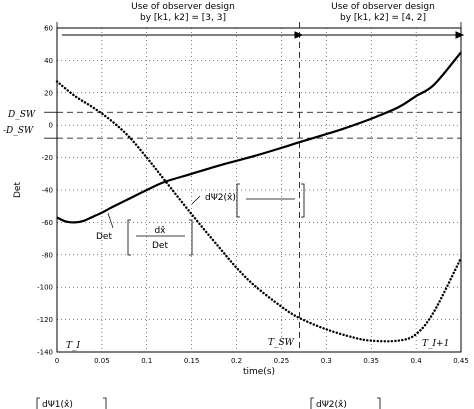  I want to click on y-tick-label: -40, so click(47, 191).